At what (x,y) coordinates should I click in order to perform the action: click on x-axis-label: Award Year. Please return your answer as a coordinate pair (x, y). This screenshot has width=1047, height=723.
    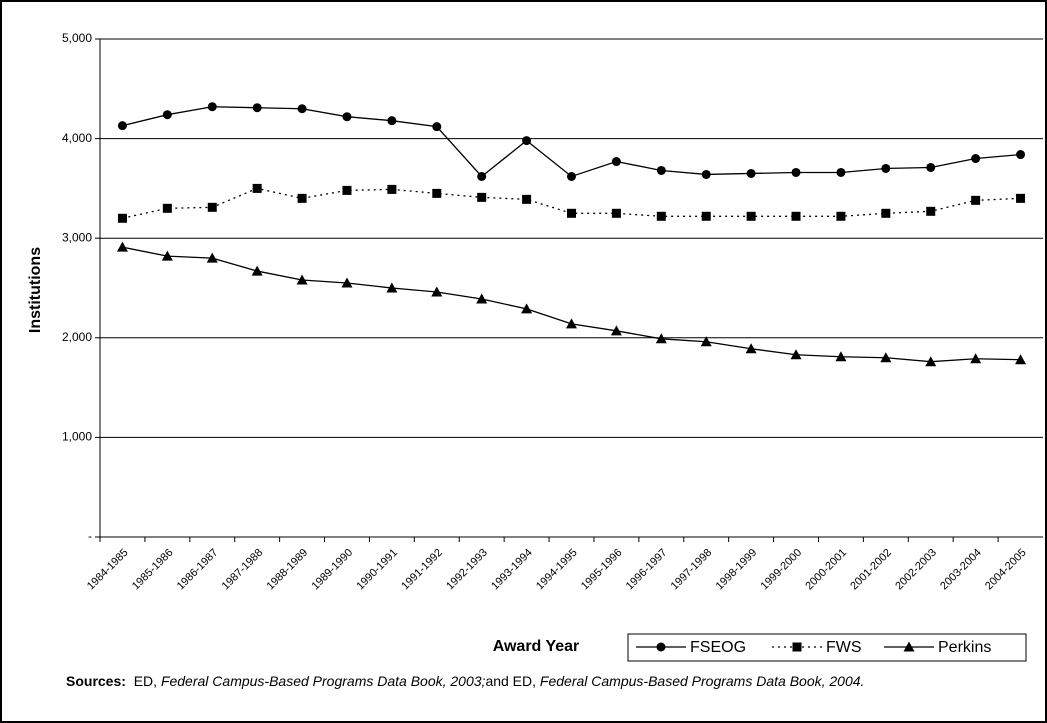
    Looking at the image, I should click on (536, 646).